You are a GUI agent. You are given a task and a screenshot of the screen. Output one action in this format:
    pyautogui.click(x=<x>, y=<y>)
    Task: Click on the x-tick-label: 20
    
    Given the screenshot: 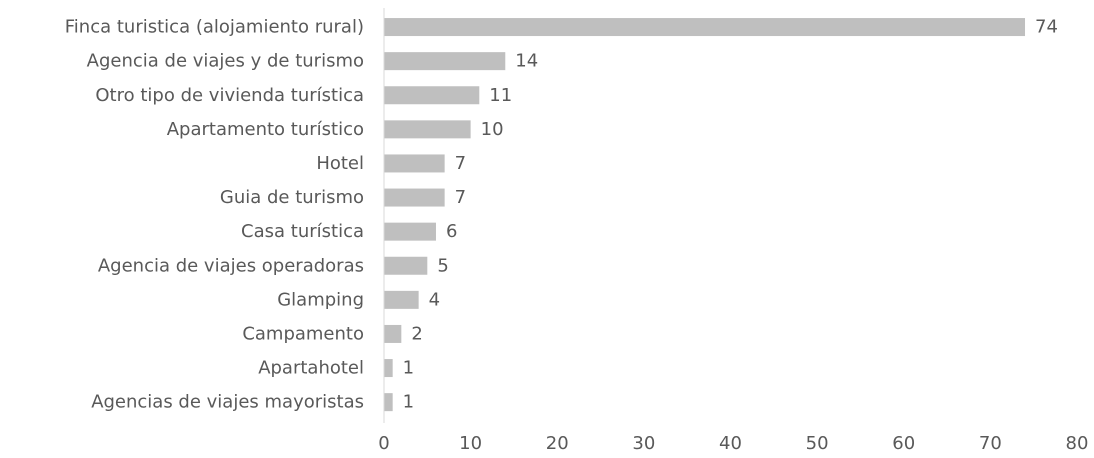 What is the action you would take?
    pyautogui.click(x=557, y=443)
    